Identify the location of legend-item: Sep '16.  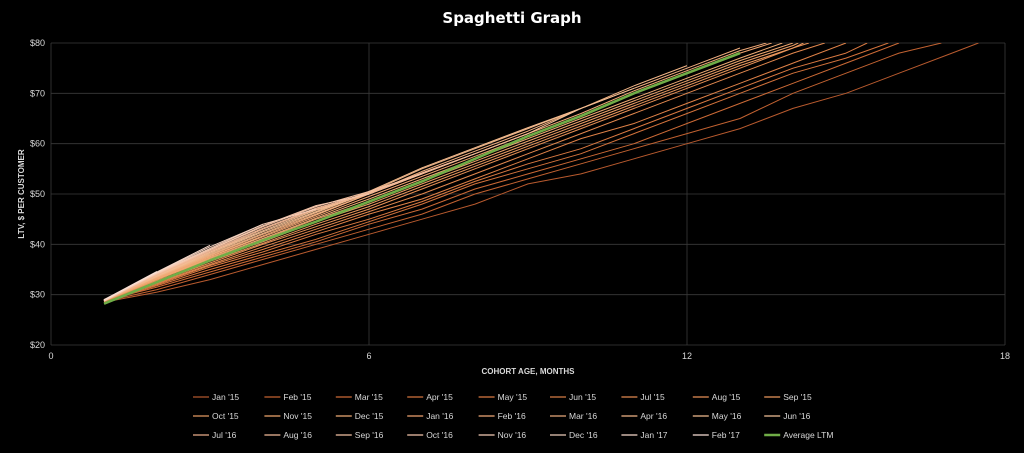
(359, 435).